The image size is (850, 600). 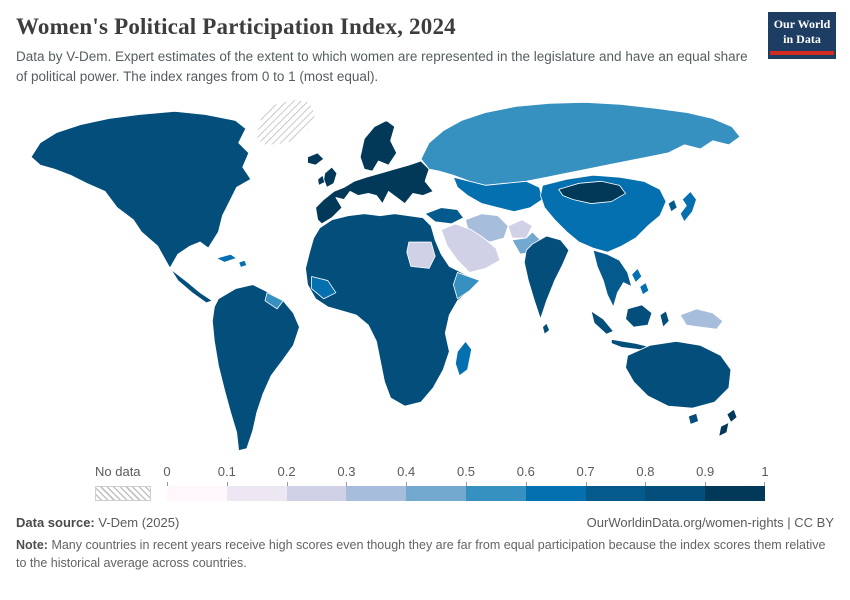 What do you see at coordinates (555, 492) in the screenshot?
I see `legend-bin-0.6-0.7` at bounding box center [555, 492].